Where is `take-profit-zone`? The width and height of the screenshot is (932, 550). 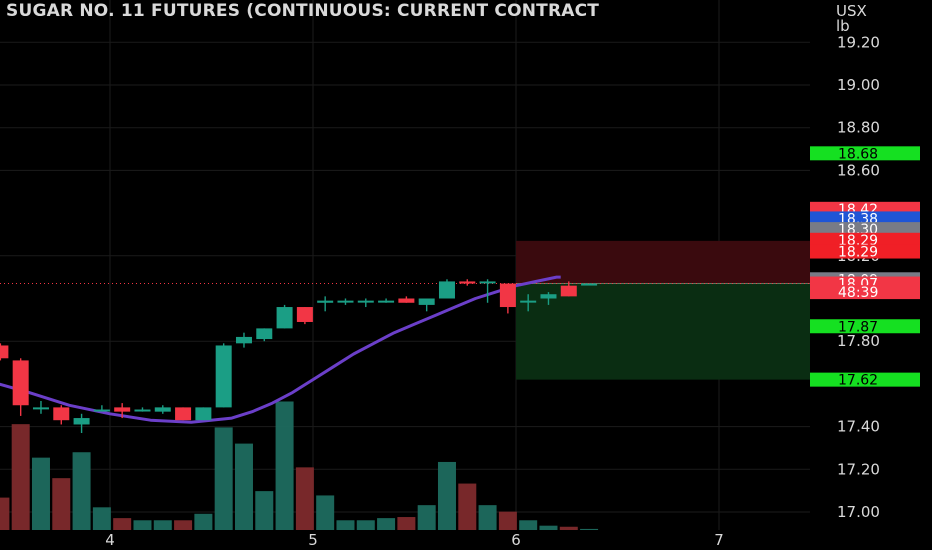 take-profit-zone is located at coordinates (663, 331).